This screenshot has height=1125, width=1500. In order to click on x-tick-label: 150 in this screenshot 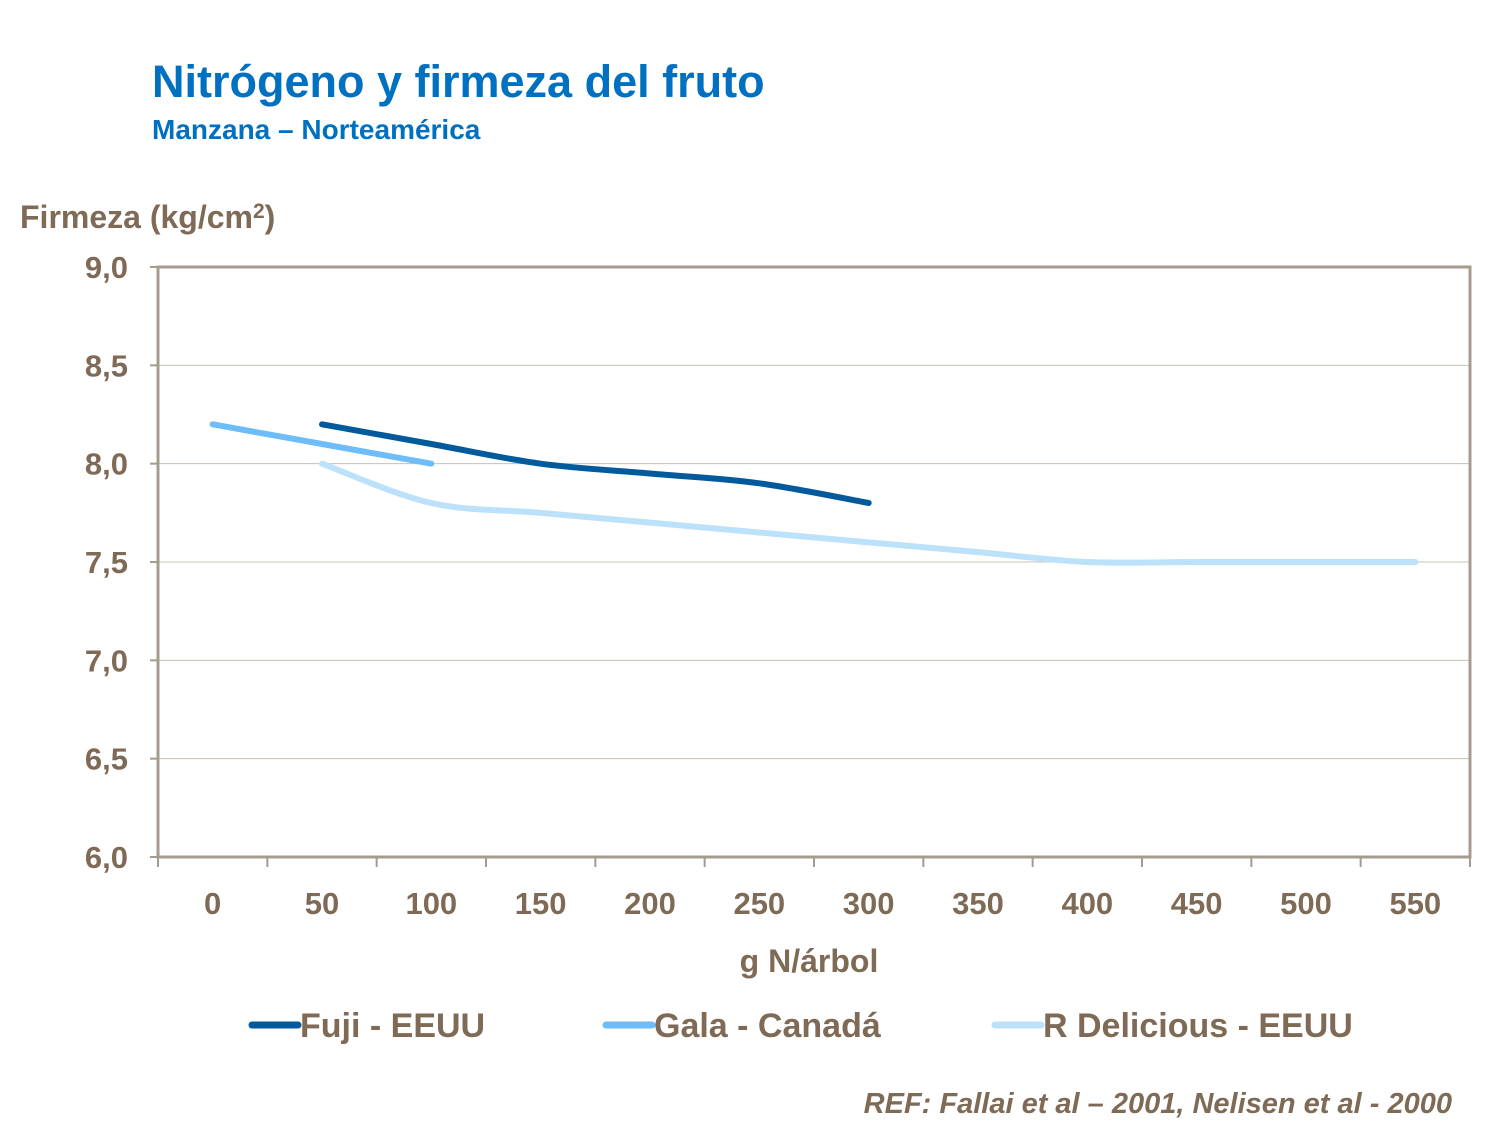, I will do `click(541, 903)`.